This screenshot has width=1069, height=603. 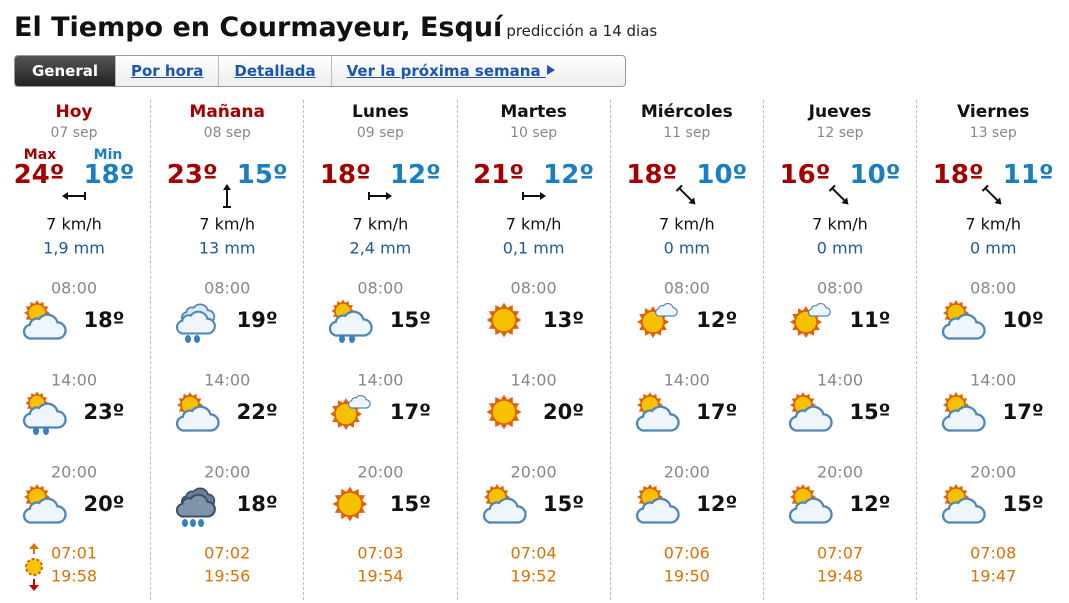 I want to click on max-temp: 24º, so click(x=39, y=175).